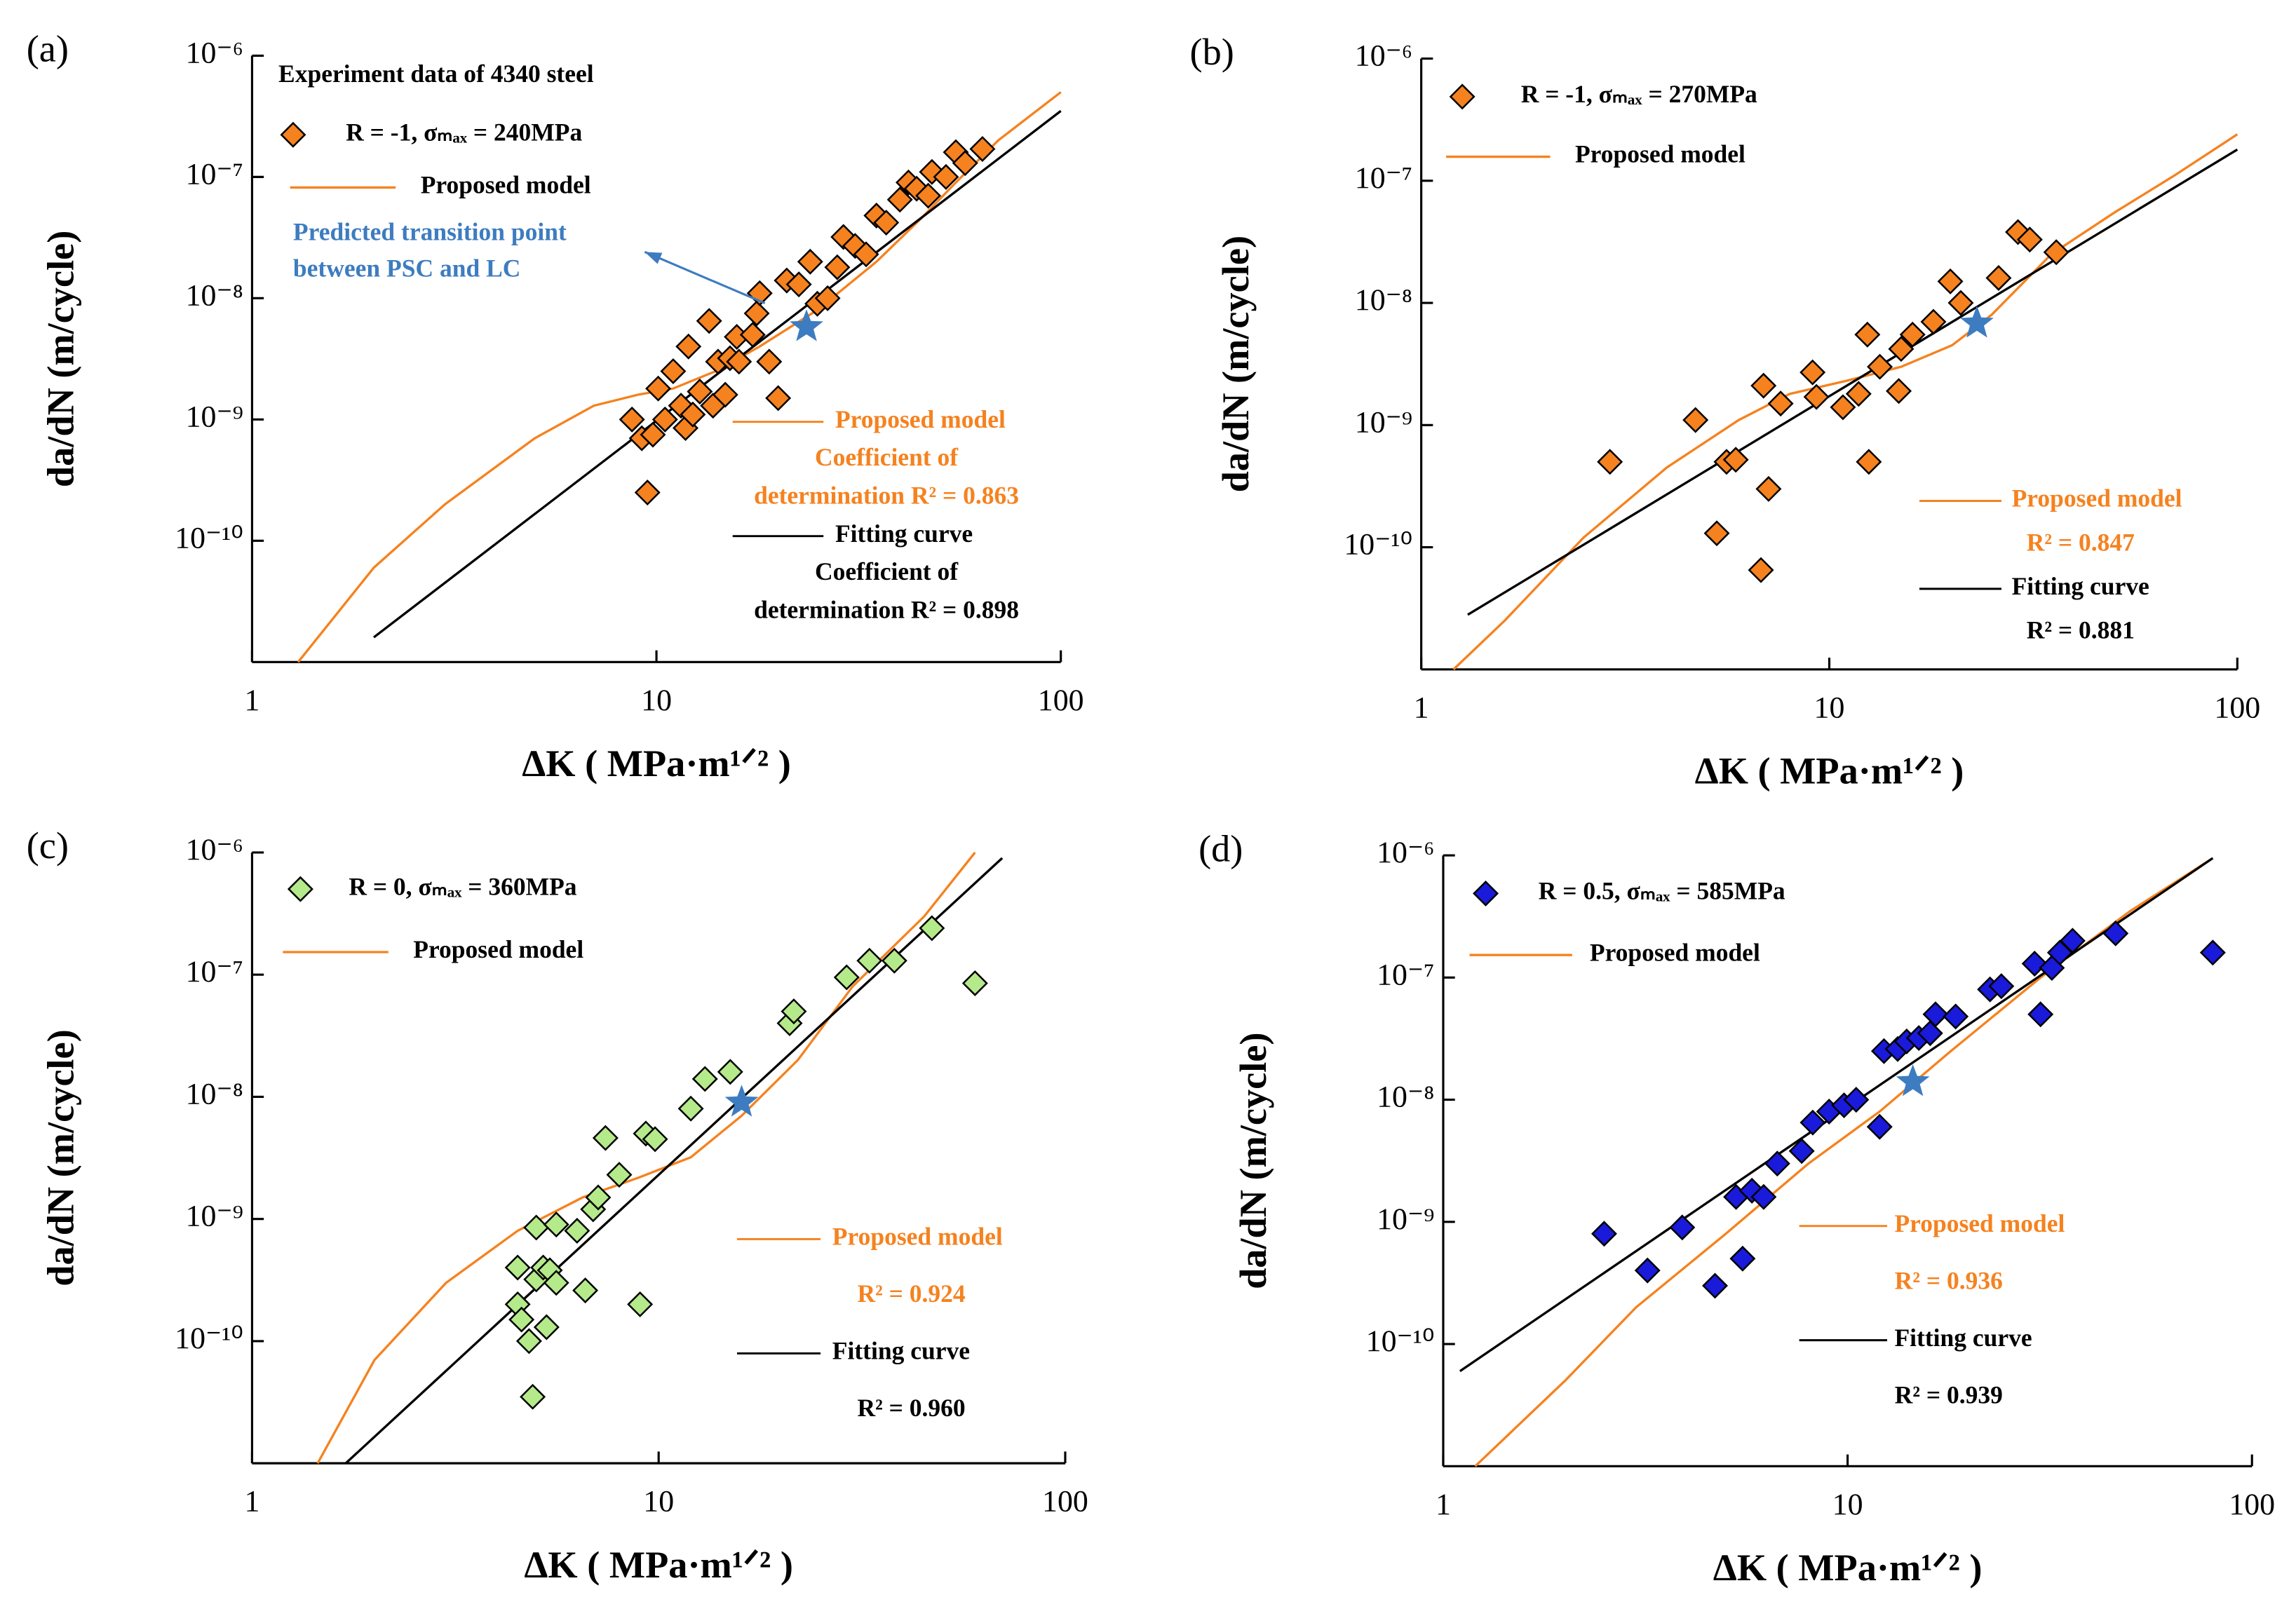 The width and height of the screenshot is (2296, 1609). Describe the element at coordinates (209, 1338) in the screenshot. I see `y-tick-label: 10⁻¹⁰` at that location.